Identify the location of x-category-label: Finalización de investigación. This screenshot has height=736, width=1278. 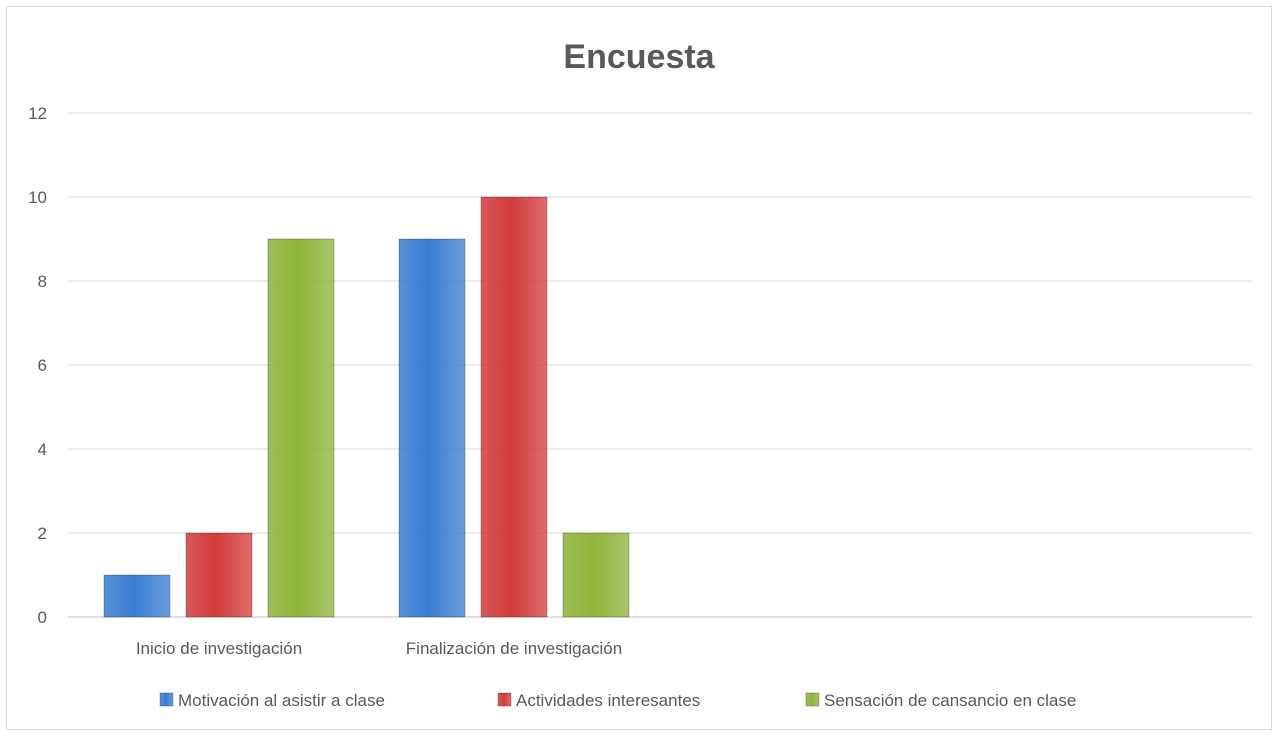
(514, 648).